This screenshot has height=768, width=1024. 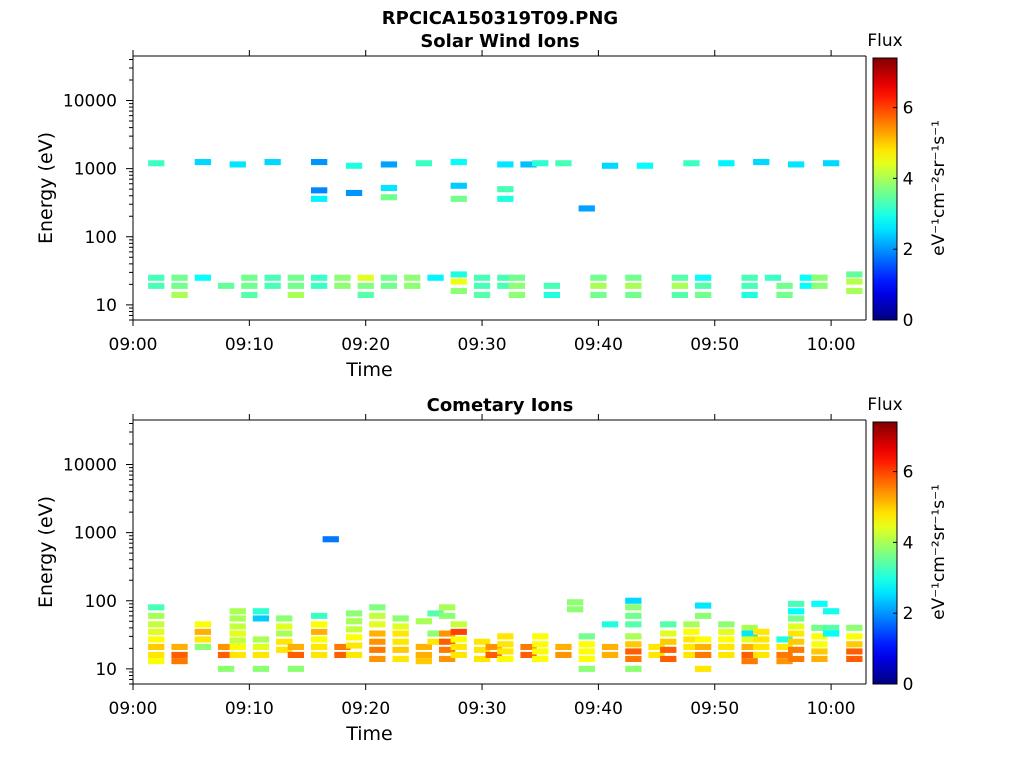 I want to click on x-tick-label: 09:50, so click(x=714, y=345).